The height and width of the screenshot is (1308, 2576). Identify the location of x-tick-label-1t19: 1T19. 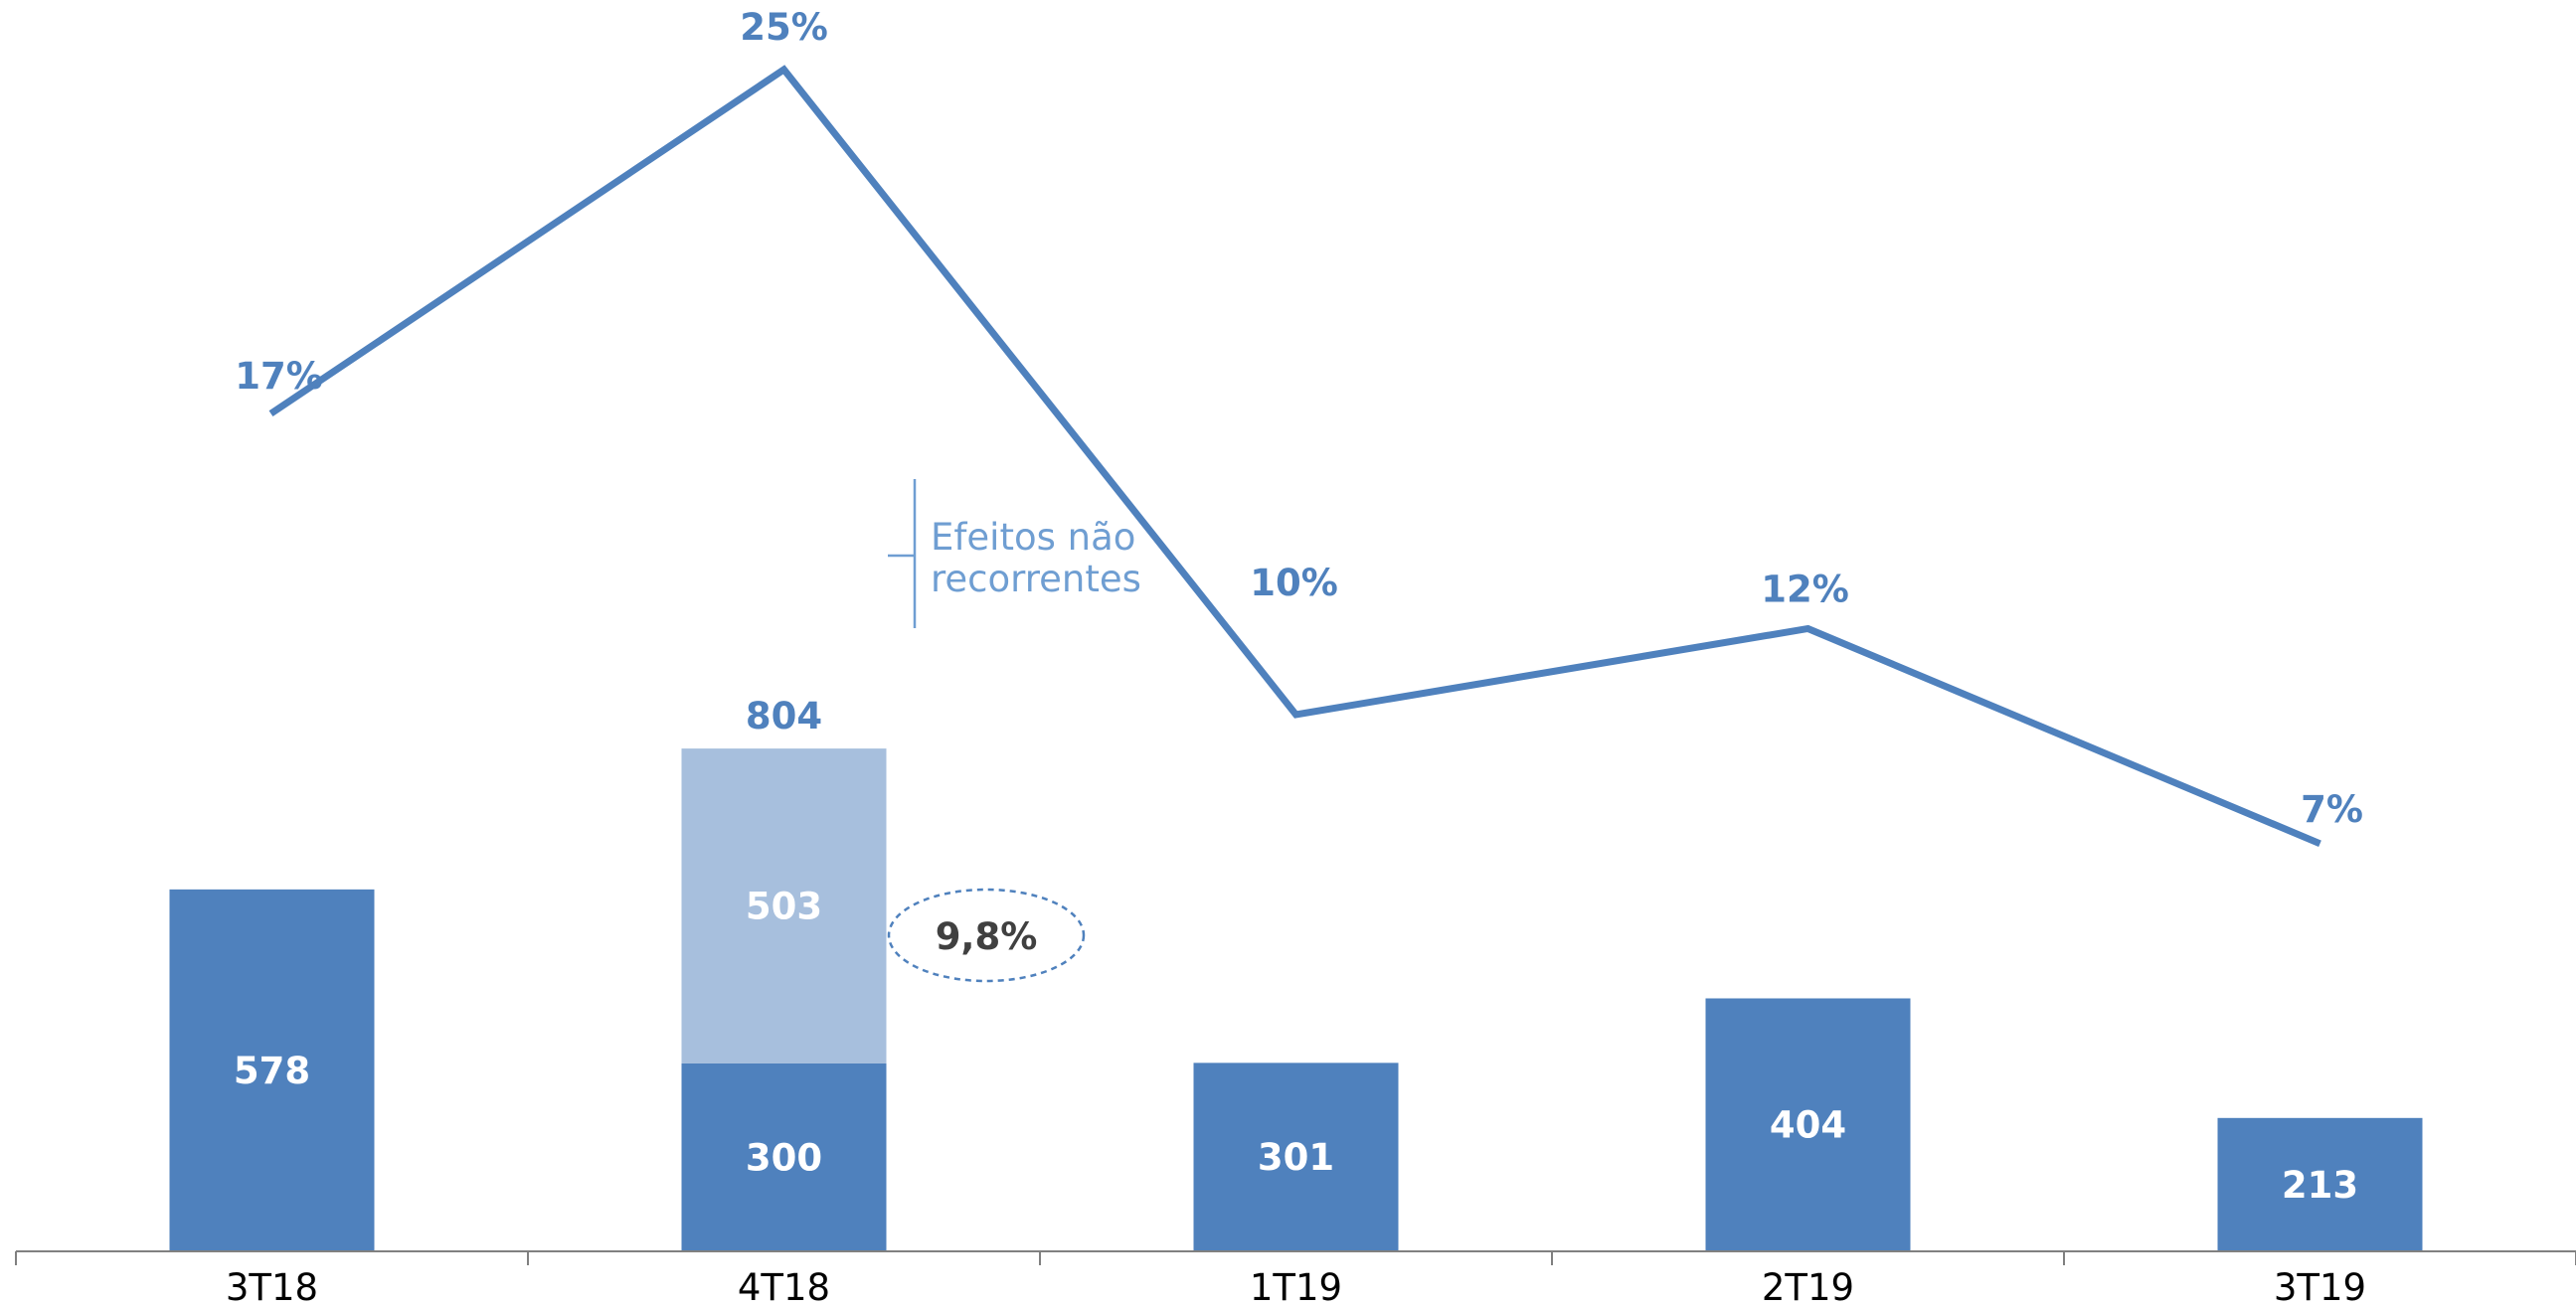
(1296, 1287).